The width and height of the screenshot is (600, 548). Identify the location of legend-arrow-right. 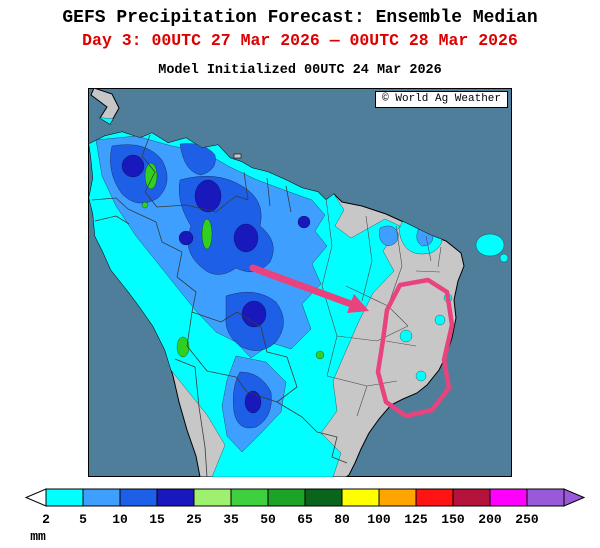
(574, 497).